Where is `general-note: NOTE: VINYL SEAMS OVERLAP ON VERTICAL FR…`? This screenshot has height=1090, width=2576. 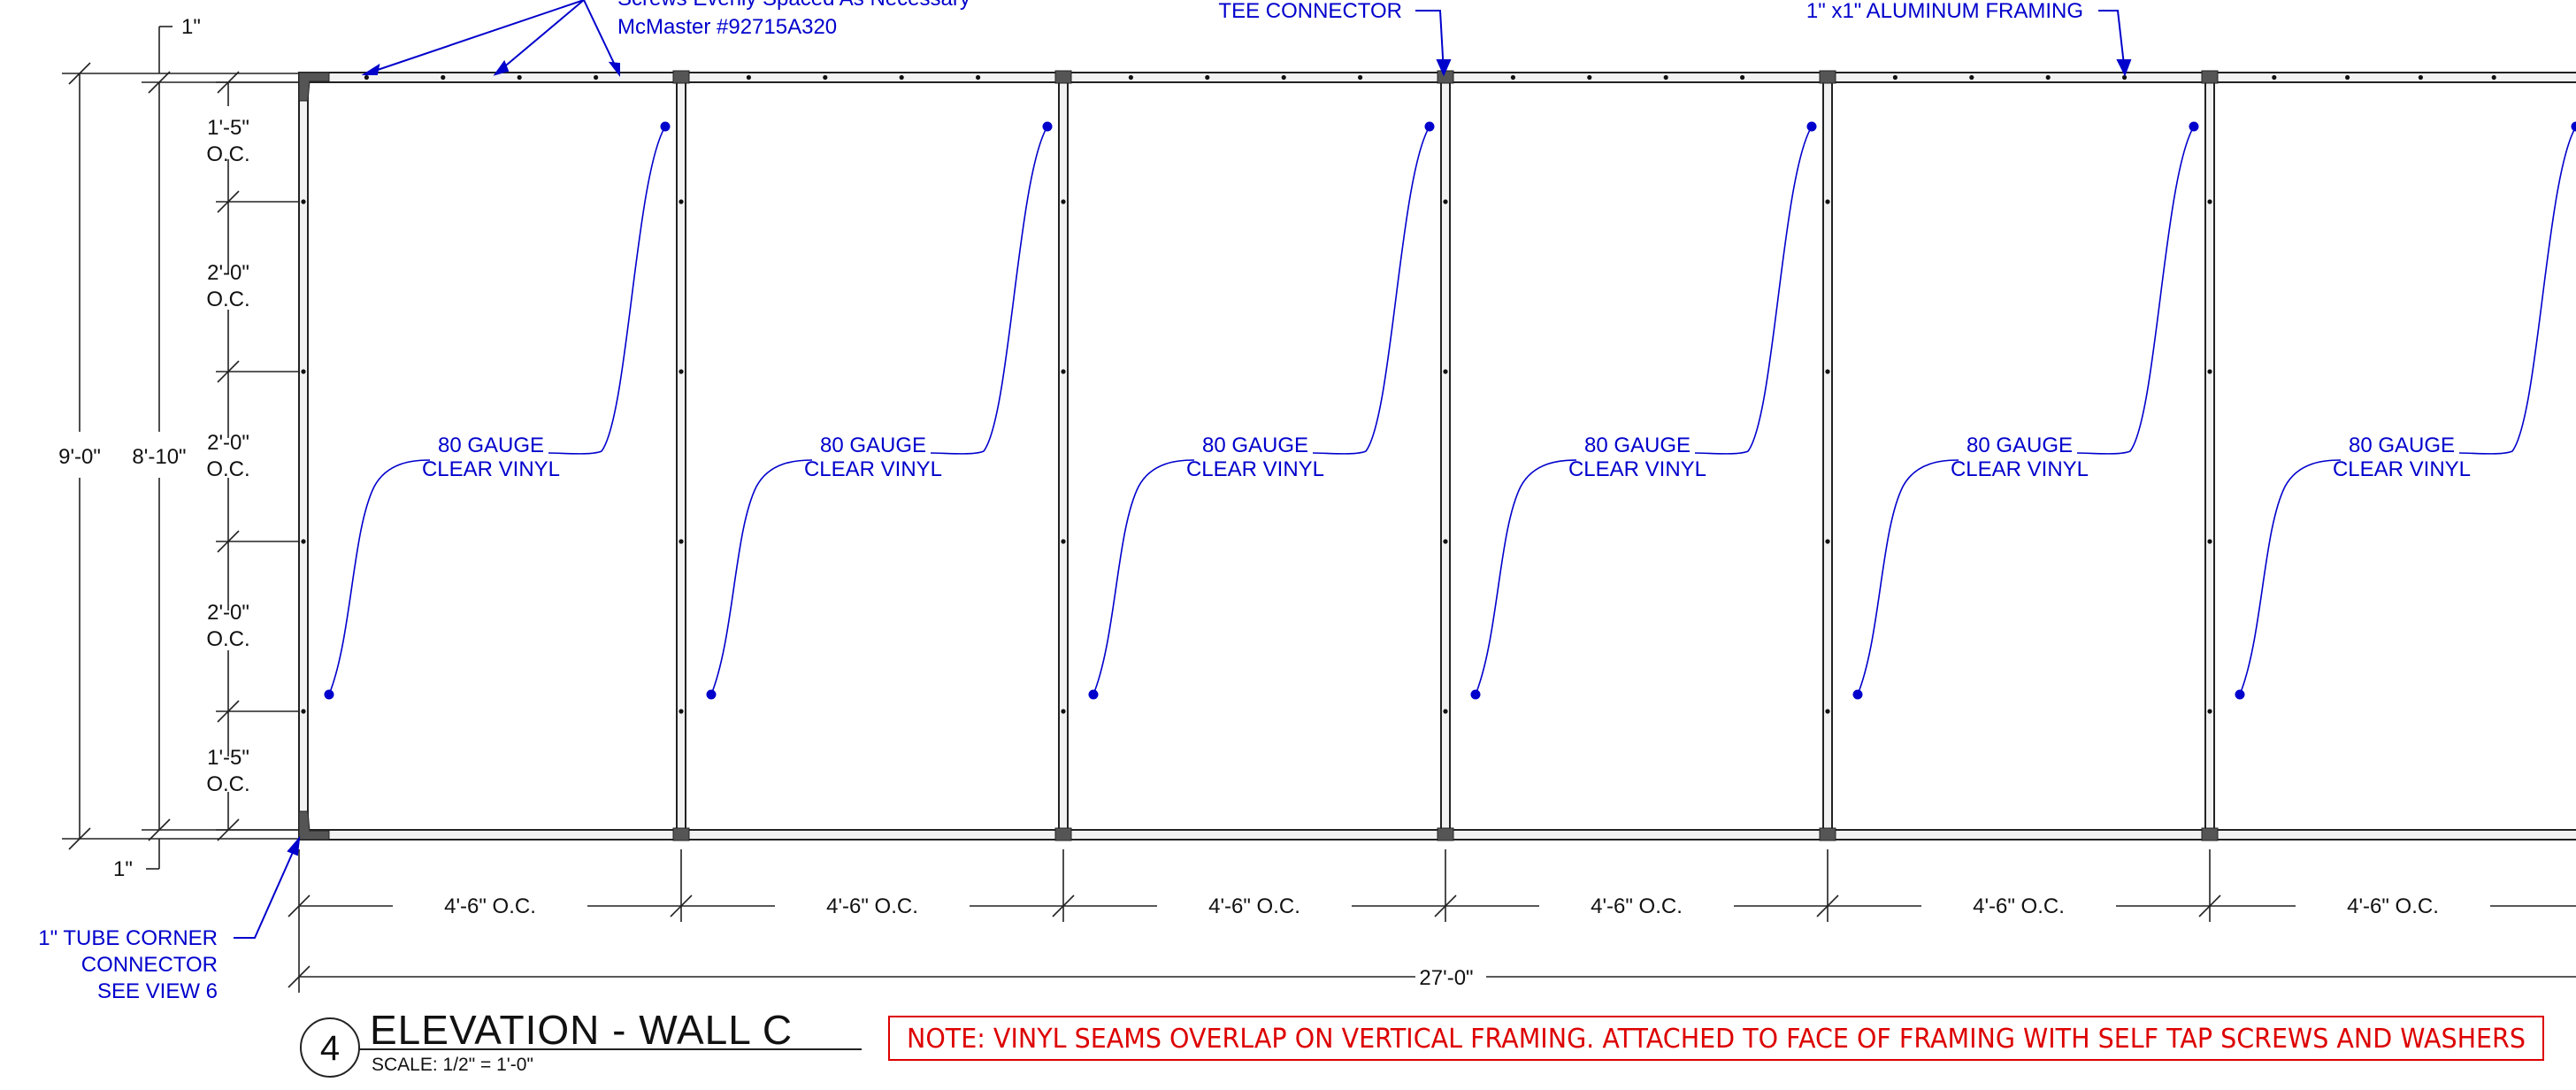 general-note: NOTE: VINYL SEAMS OVERLAP ON VERTICAL FR… is located at coordinates (1716, 1038).